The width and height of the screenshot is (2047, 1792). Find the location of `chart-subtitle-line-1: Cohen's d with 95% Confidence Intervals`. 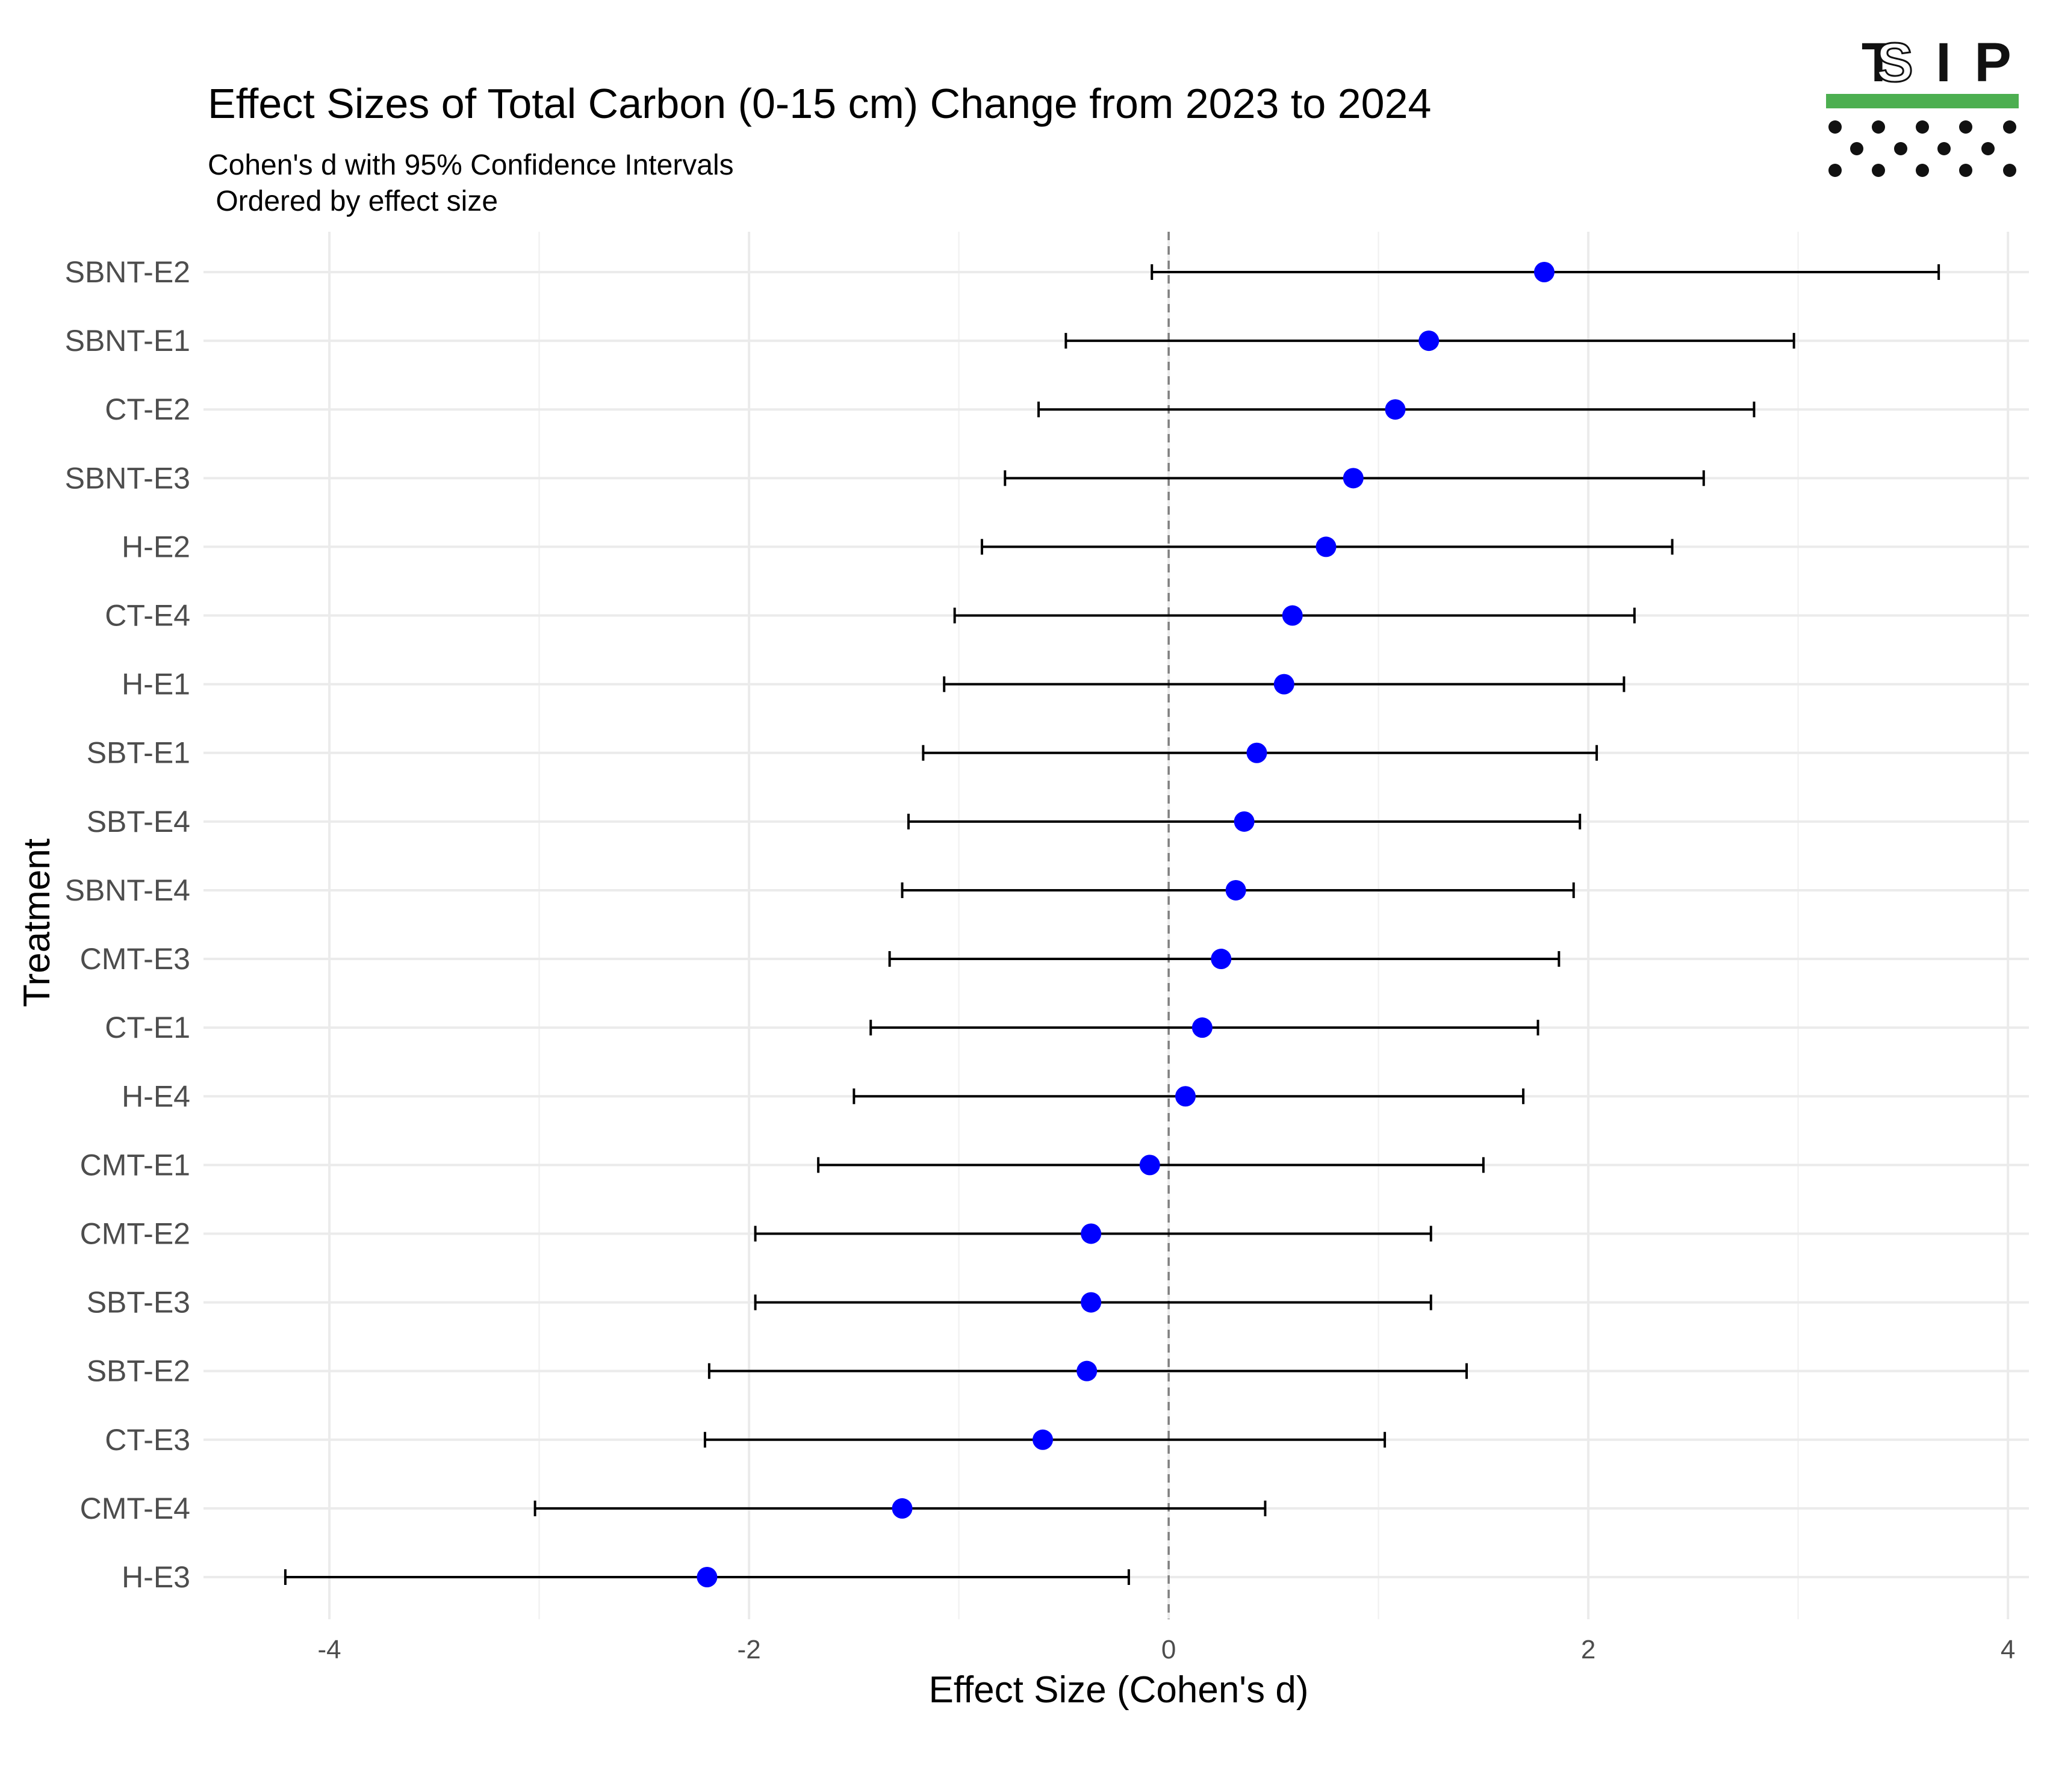

chart-subtitle-line-1: Cohen's d with 95% Confidence Intervals is located at coordinates (471, 165).